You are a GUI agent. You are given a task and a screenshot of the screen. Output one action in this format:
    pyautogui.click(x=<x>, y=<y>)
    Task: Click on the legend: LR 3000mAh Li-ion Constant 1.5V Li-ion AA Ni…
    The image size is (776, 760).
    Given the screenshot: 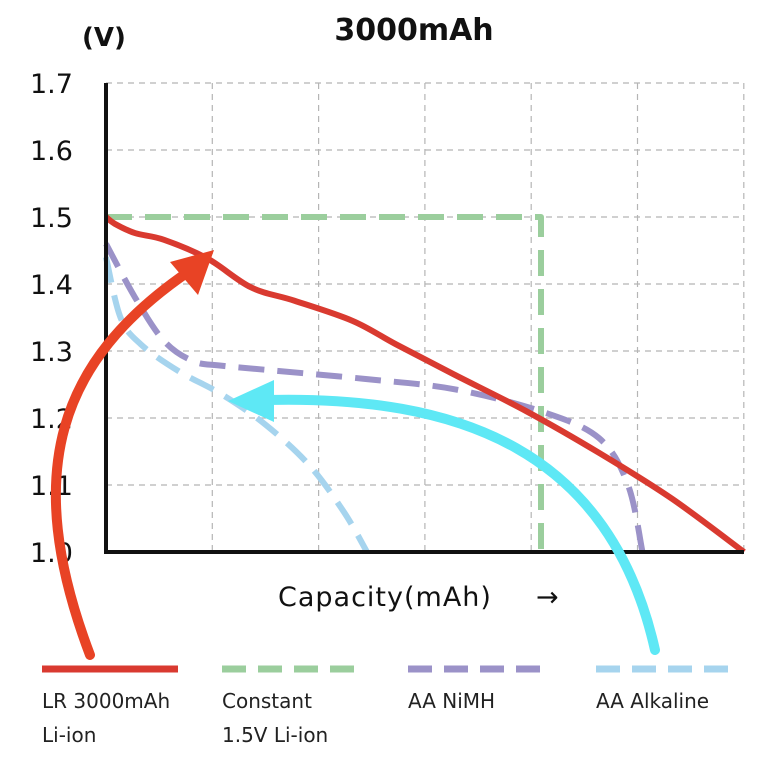 What is the action you would take?
    pyautogui.click(x=387, y=706)
    